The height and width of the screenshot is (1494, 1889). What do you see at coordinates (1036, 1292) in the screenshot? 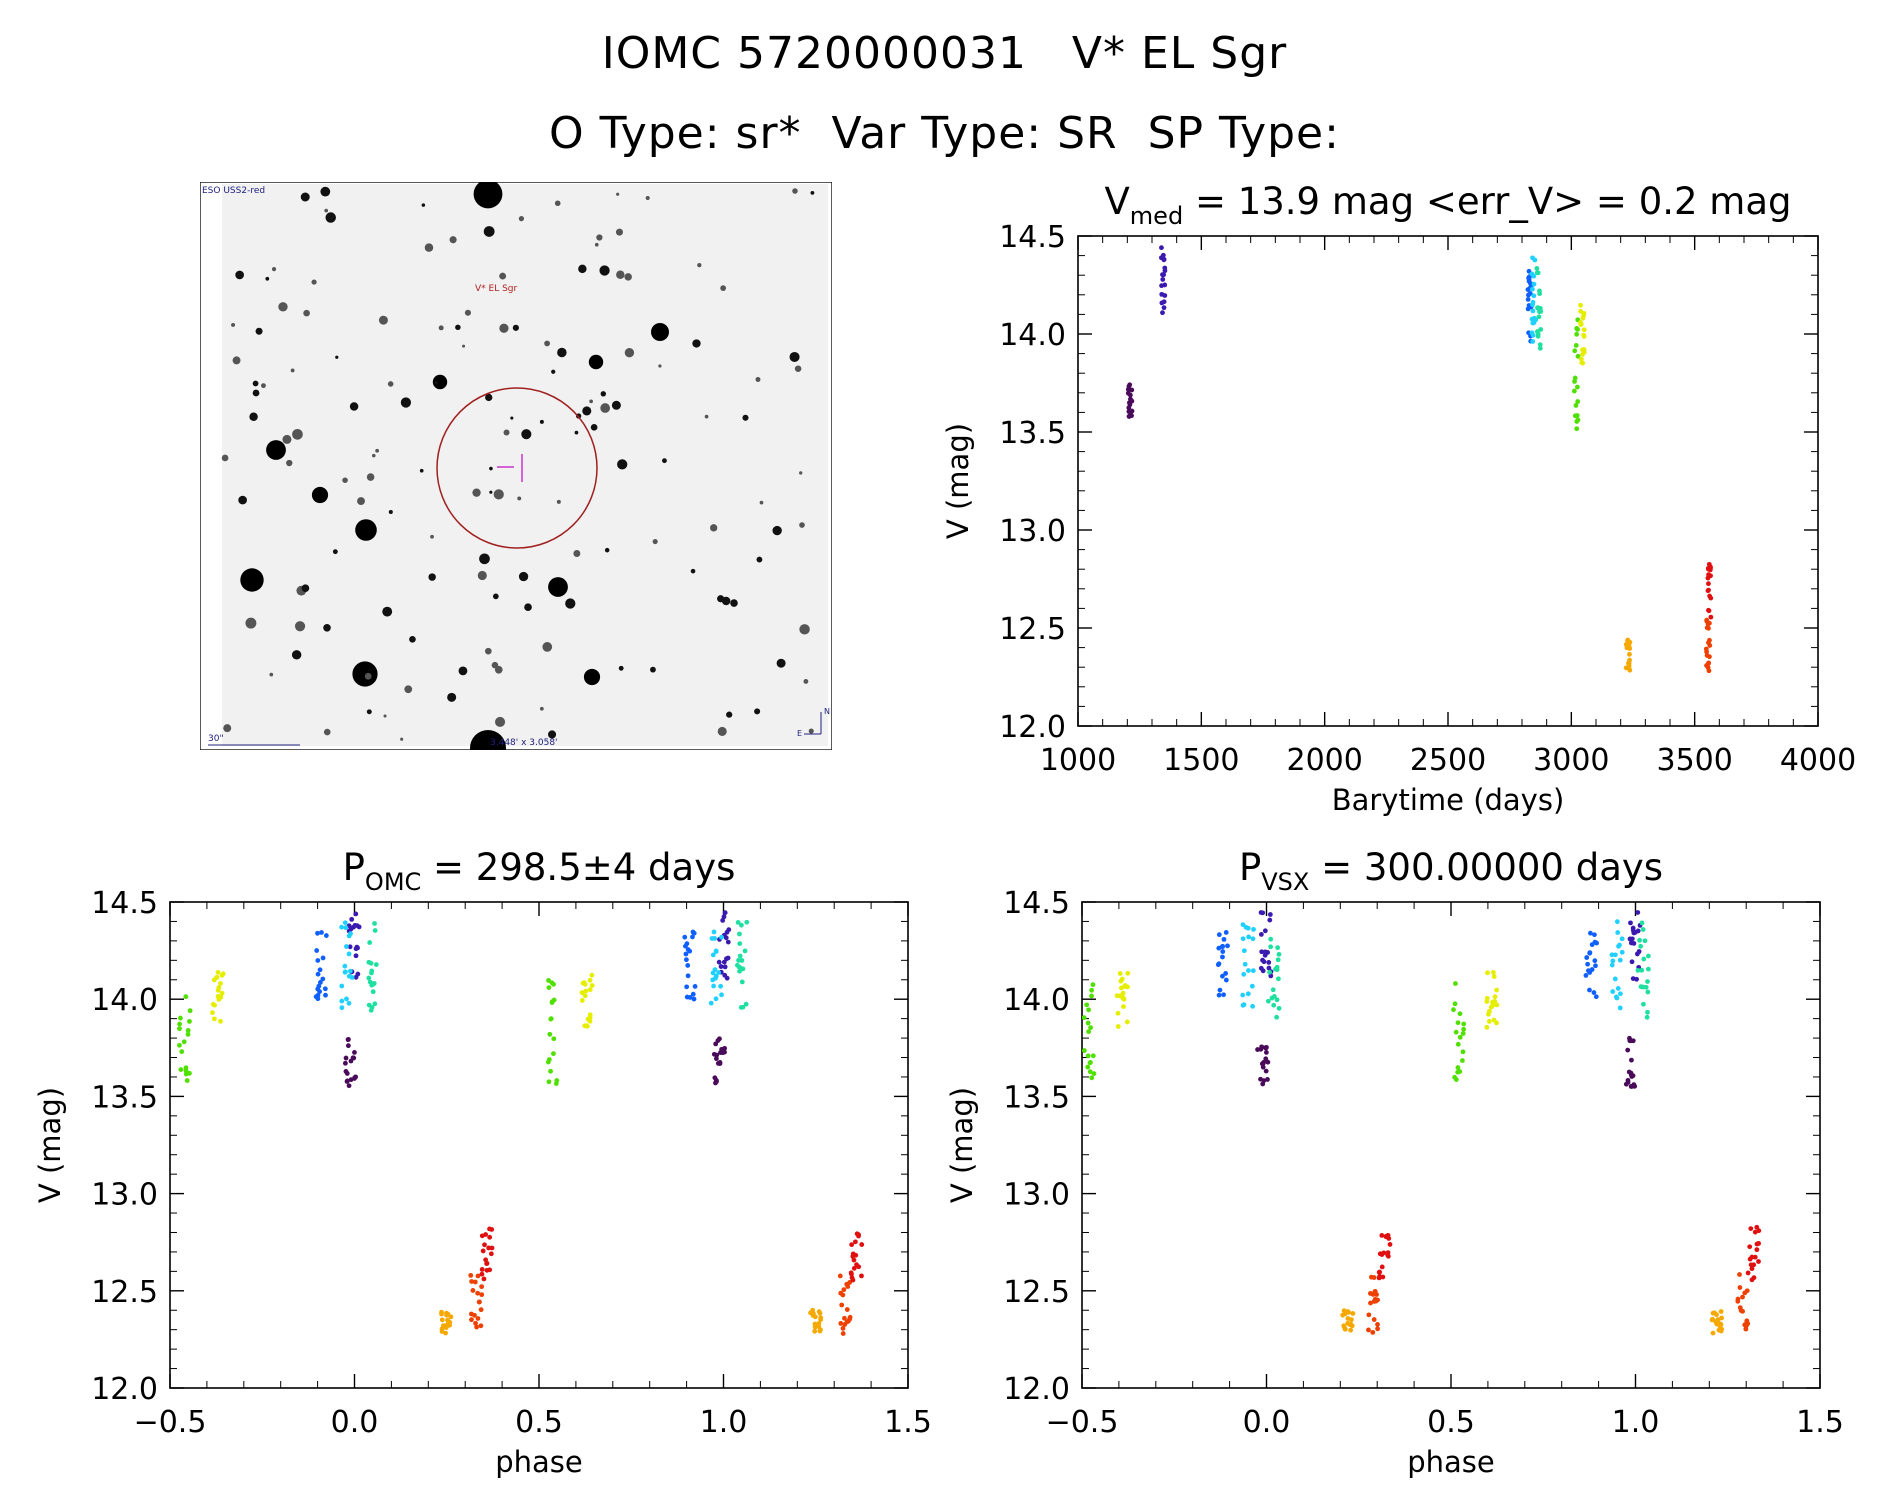
I see `y-tick-label: 12.5` at bounding box center [1036, 1292].